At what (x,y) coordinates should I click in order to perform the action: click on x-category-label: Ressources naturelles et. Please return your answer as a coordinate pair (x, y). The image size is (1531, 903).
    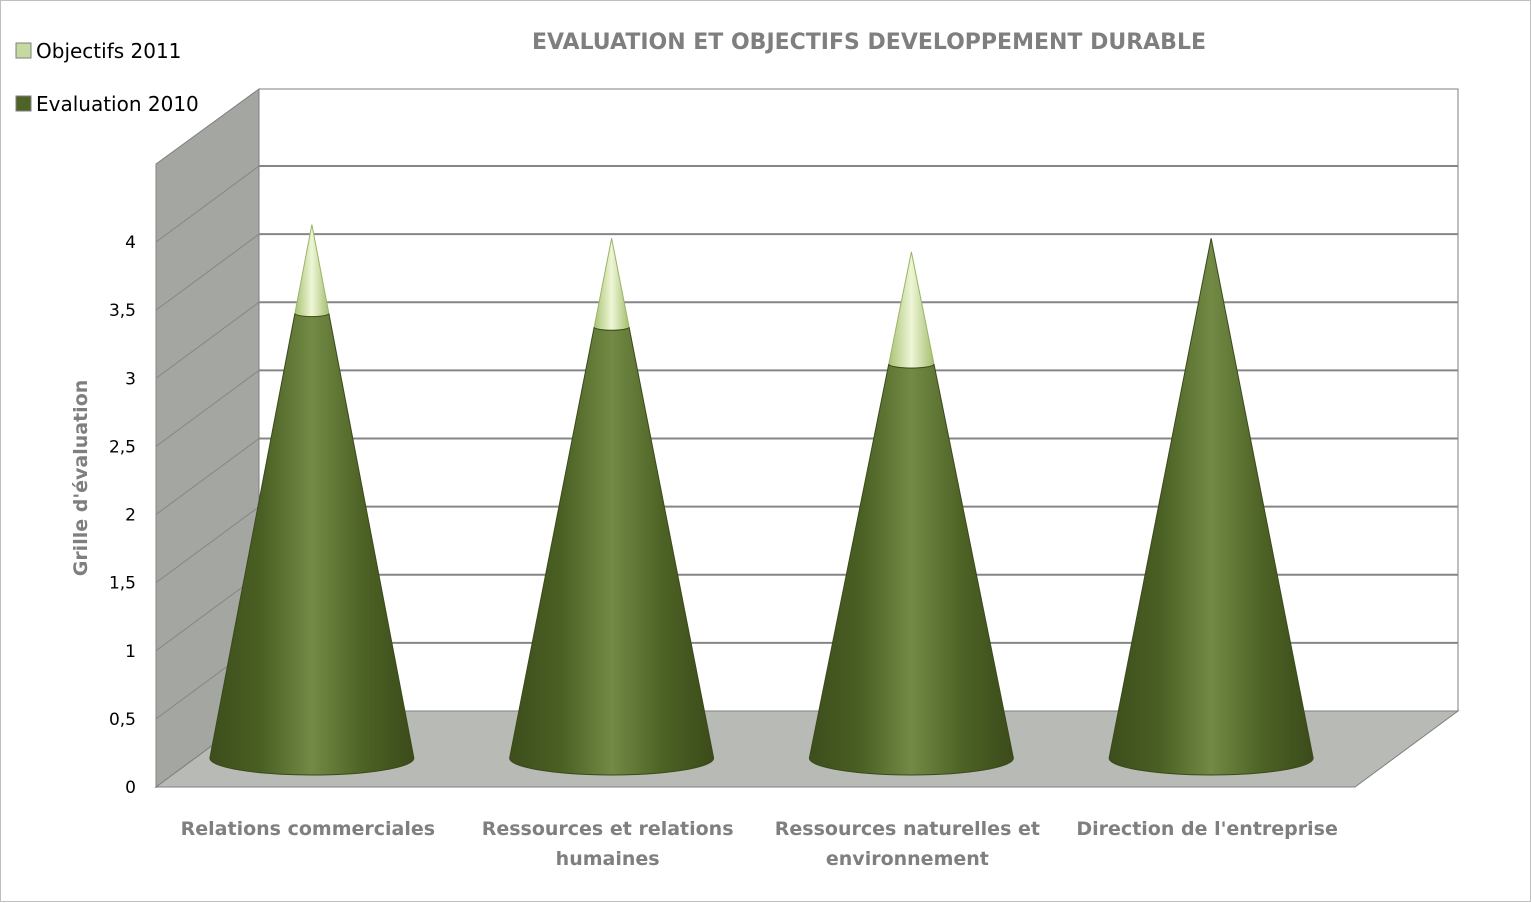
    Looking at the image, I should click on (907, 829).